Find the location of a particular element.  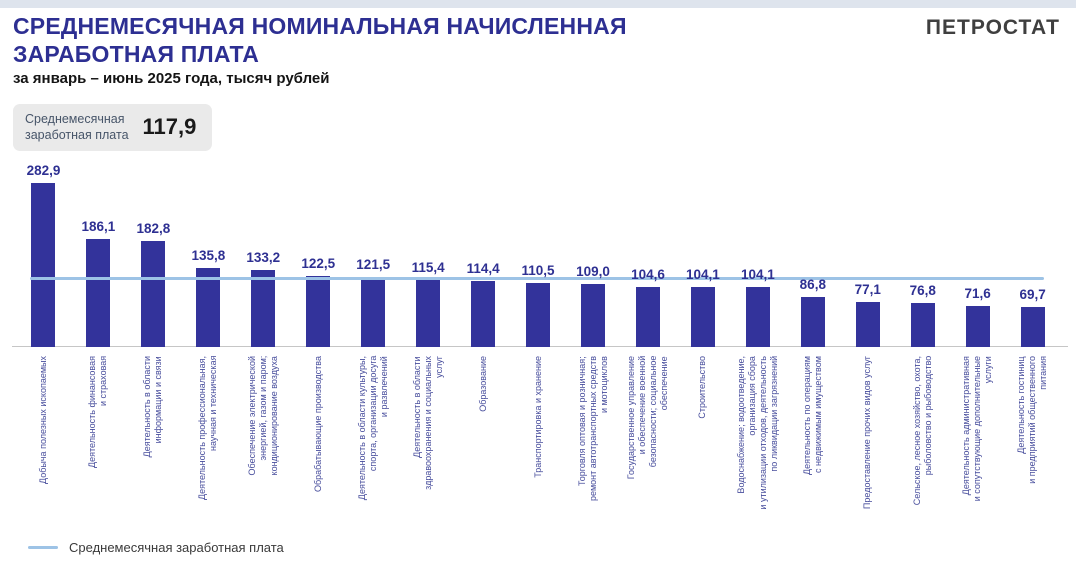

bar-column: 135,8 is located at coordinates (208, 254).